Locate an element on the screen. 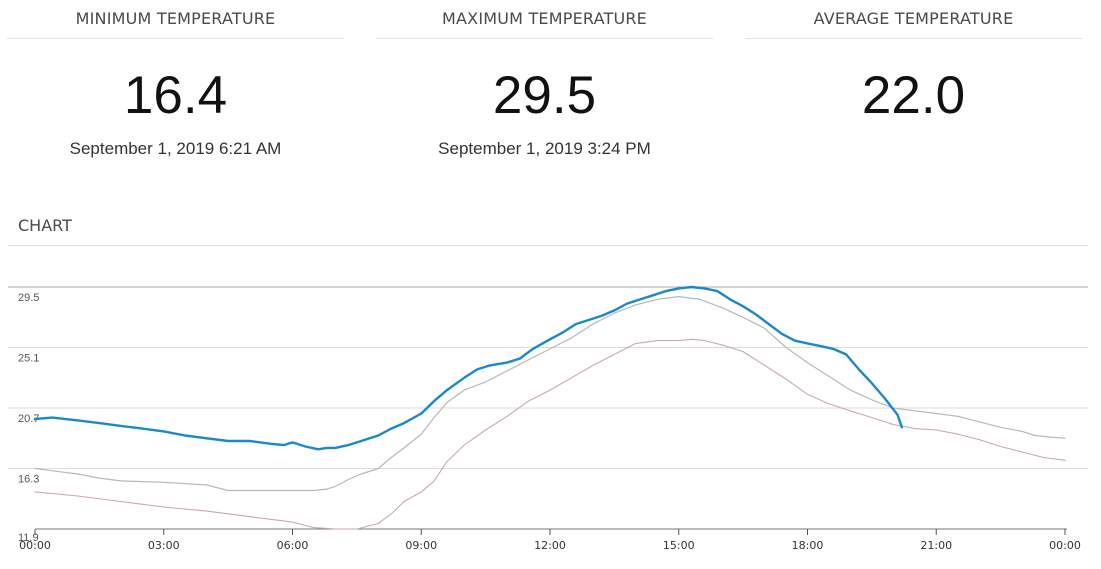 The image size is (1101, 569). max-temp-divider is located at coordinates (544, 38).